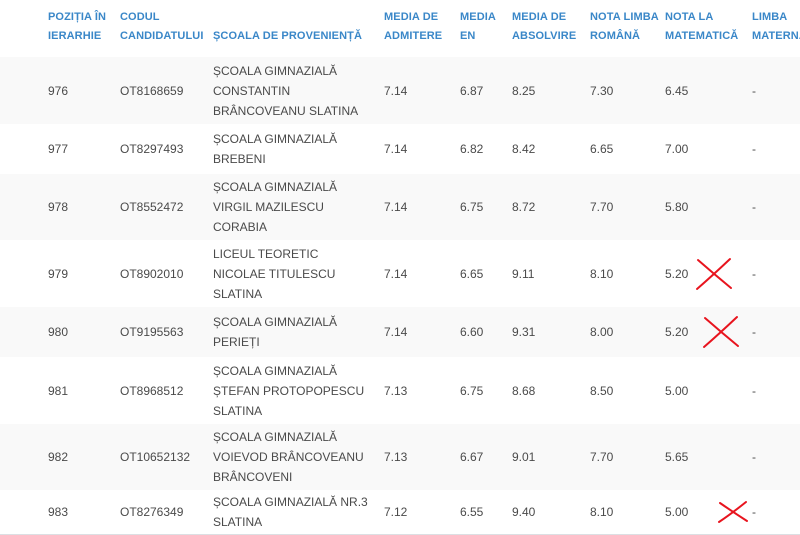 The image size is (800, 535). I want to click on cell-rom-text: 6.65, so click(602, 149).